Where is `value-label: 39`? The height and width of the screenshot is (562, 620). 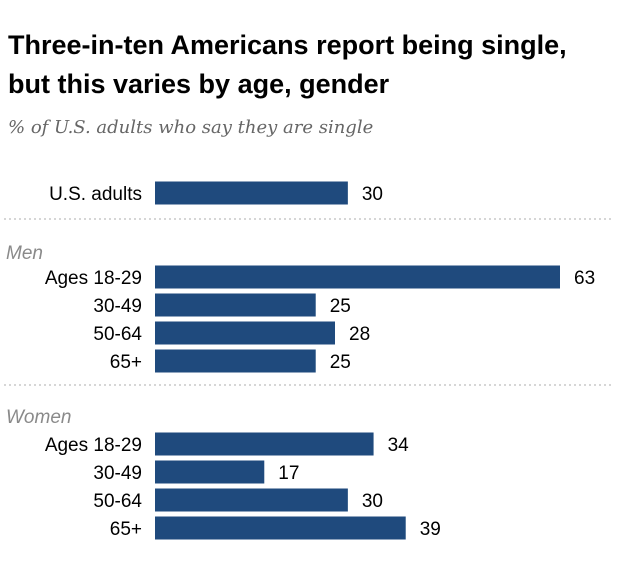
value-label: 39 is located at coordinates (430, 529).